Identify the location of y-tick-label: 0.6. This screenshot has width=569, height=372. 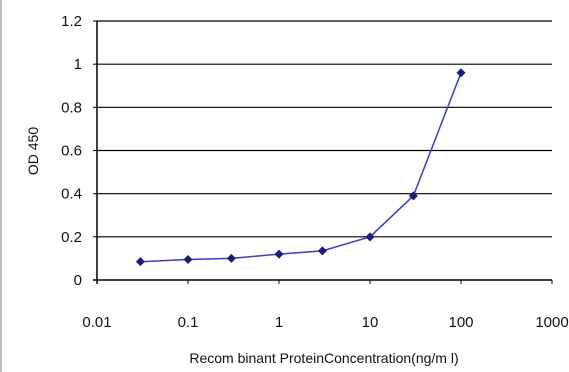
(71, 151).